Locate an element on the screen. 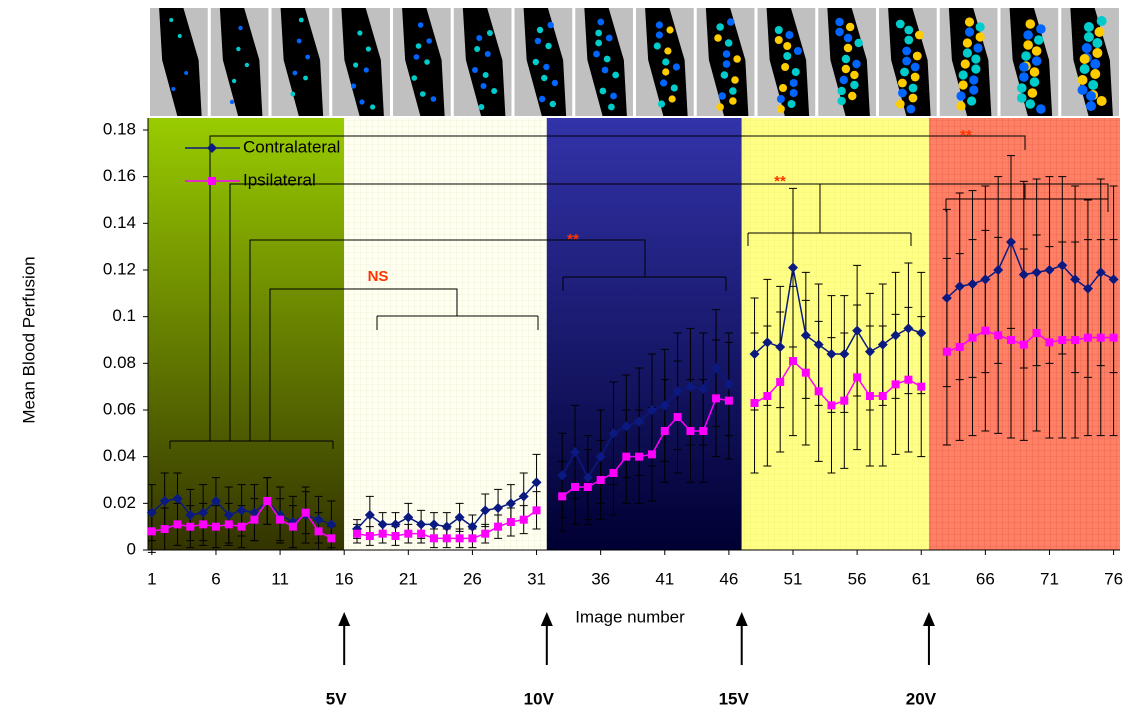  y-tick-label: 0.08 is located at coordinates (119, 362).